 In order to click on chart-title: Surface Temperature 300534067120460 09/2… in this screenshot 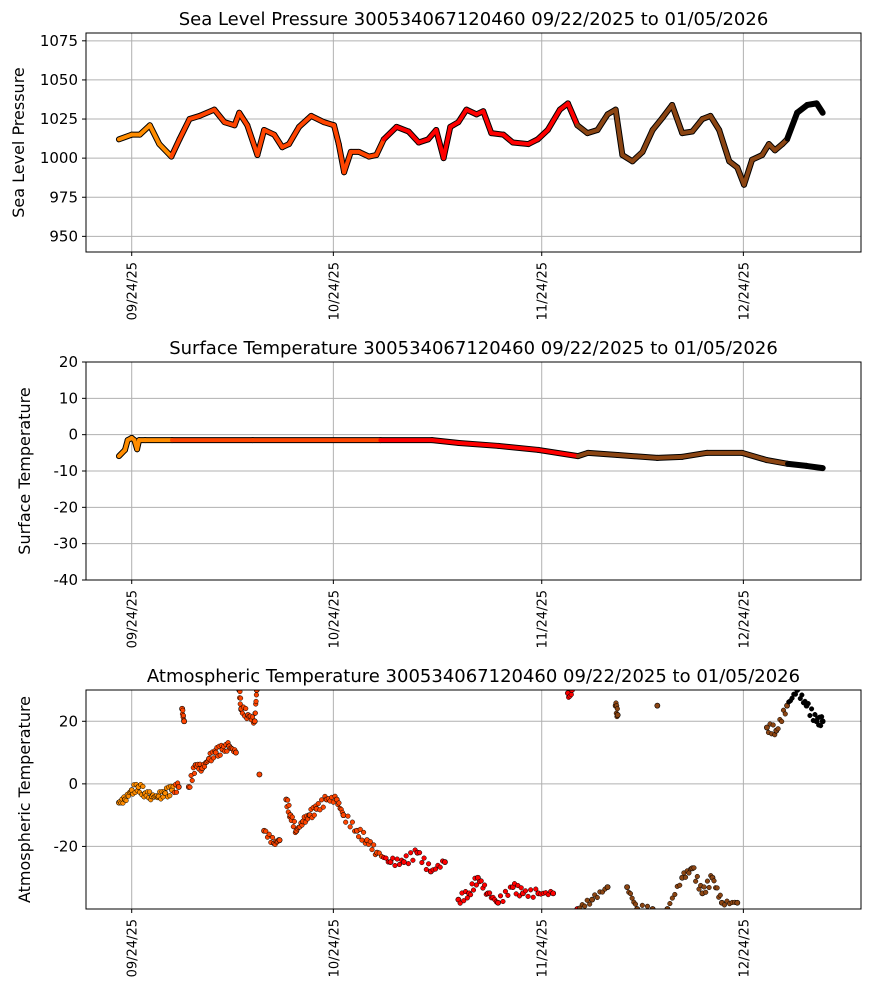, I will do `click(473, 348)`.